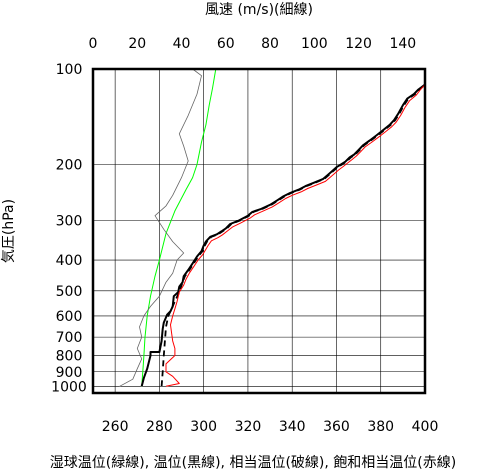 The height and width of the screenshot is (472, 498). What do you see at coordinates (137, 44) in the screenshot?
I see `x-top-tick-label: 20` at bounding box center [137, 44].